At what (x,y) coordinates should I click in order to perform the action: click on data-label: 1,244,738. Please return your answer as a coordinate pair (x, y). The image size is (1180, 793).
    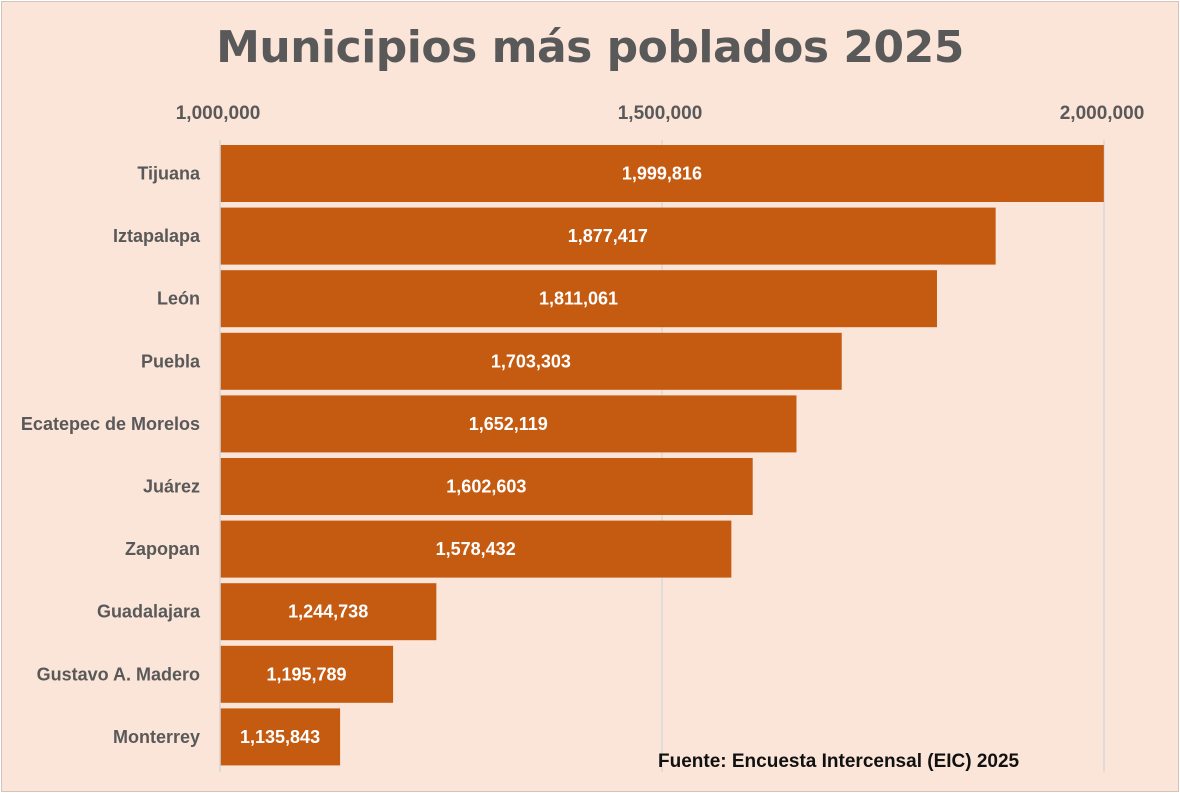
    Looking at the image, I should click on (328, 612).